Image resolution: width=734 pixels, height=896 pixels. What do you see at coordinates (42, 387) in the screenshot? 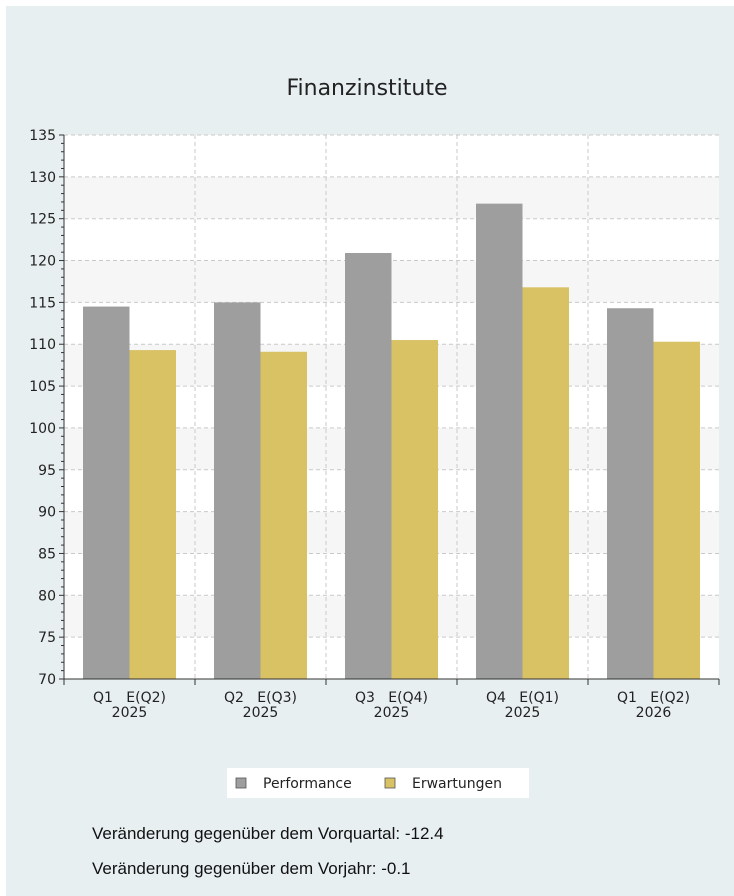
I see `y-tick-label: 105` at bounding box center [42, 387].